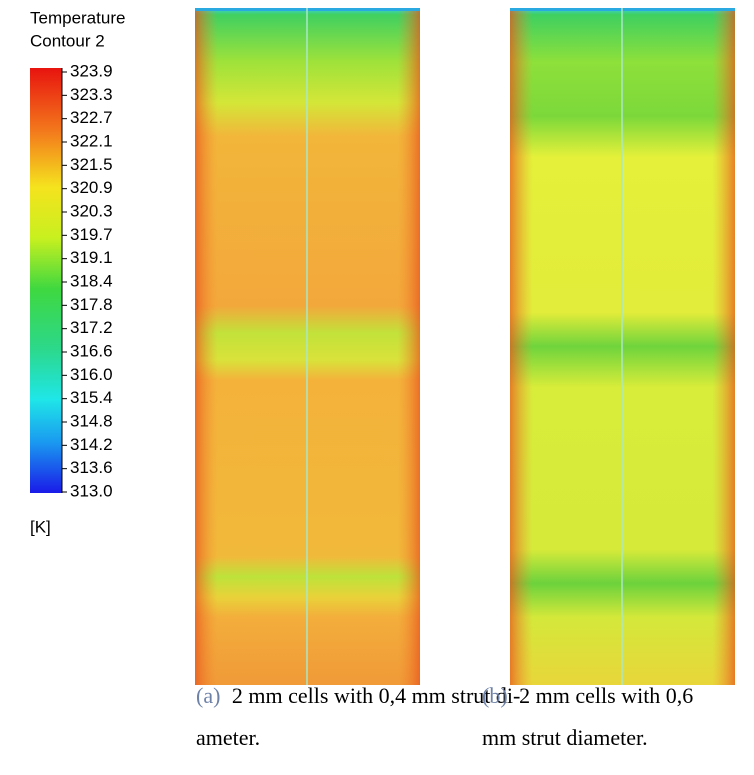 This screenshot has width=754, height=775. Describe the element at coordinates (91, 140) in the screenshot. I see `colorbar-label: 322.1` at that location.